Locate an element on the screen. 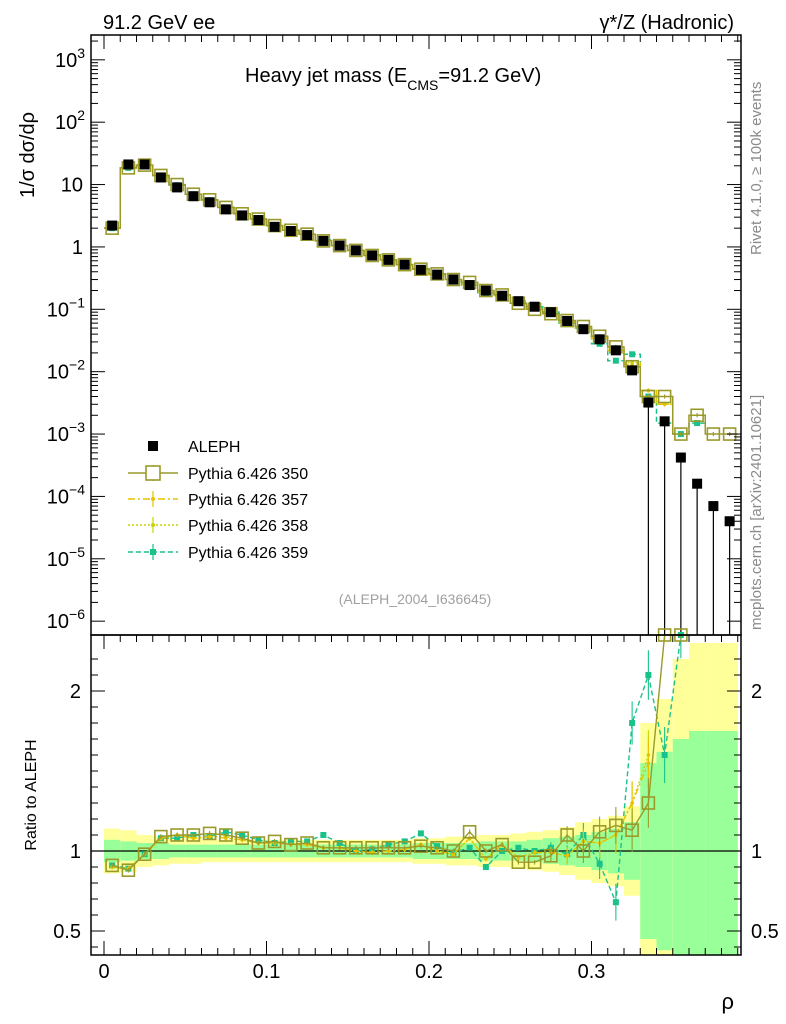 The height and width of the screenshot is (1024, 786). x-tick-label: 0.3 is located at coordinates (592, 972).